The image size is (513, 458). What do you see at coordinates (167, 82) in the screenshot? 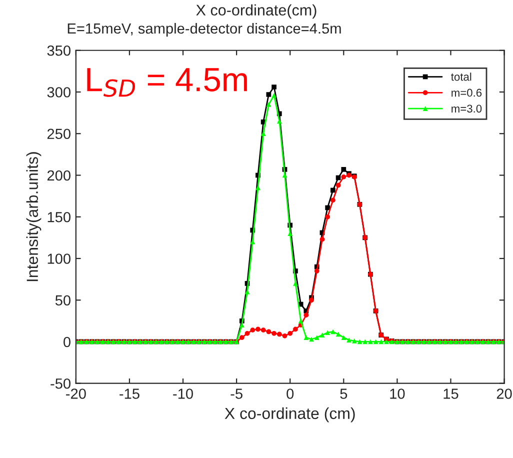
I see `annotation: L$_{SD}$ = 4.5m` at bounding box center [167, 82].